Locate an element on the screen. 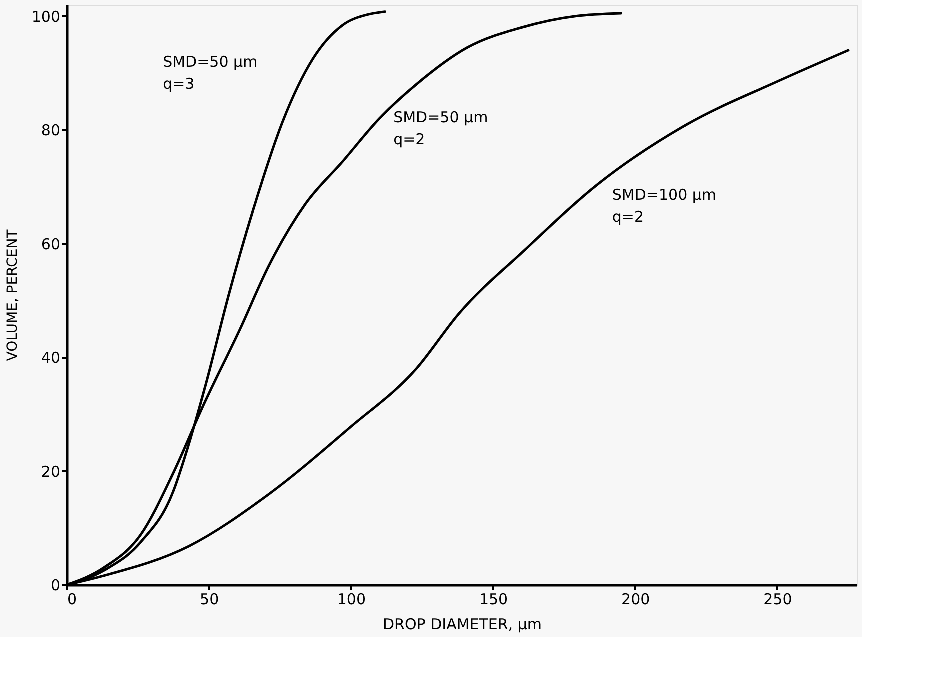 Image resolution: width=929 pixels, height=678 pixels. annotation: SMD=100 μm q=2 is located at coordinates (664, 206).